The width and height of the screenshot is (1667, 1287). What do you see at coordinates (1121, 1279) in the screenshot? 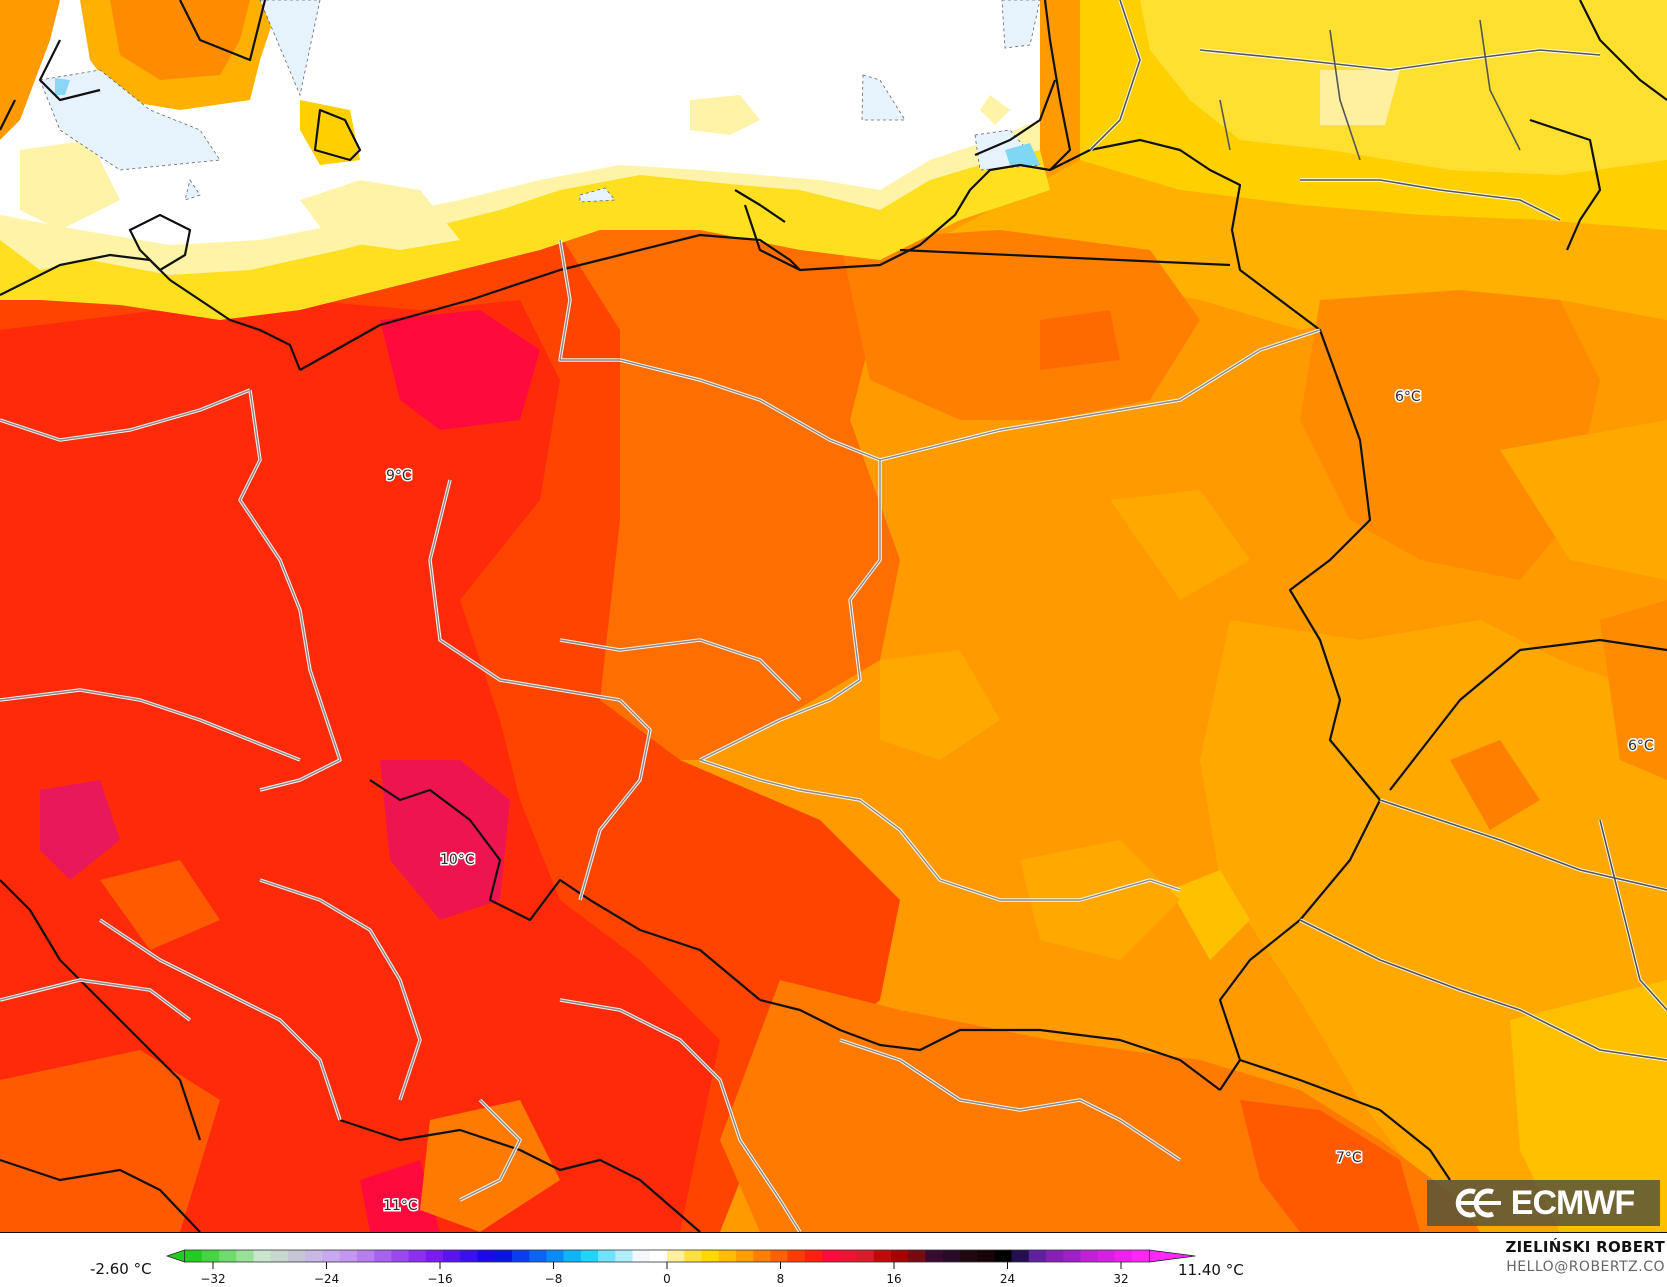
I see `colorbar-tick-label: 32` at bounding box center [1121, 1279].